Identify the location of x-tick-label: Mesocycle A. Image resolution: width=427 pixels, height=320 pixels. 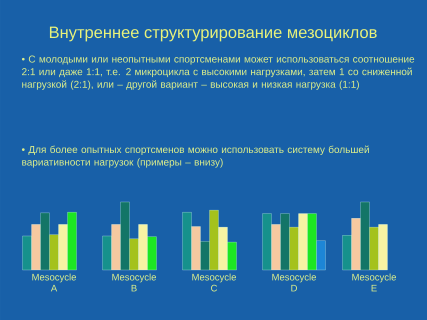
(54, 283).